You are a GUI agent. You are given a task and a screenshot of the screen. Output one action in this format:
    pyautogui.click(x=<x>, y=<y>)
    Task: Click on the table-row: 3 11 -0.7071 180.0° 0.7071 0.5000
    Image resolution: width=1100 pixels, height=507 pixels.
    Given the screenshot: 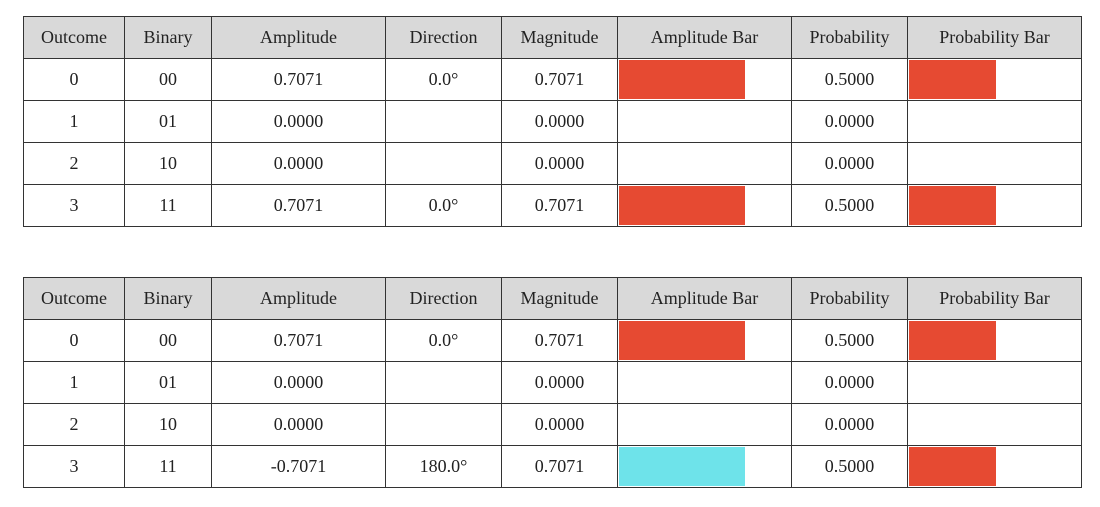 What is the action you would take?
    pyautogui.click(x=552, y=466)
    